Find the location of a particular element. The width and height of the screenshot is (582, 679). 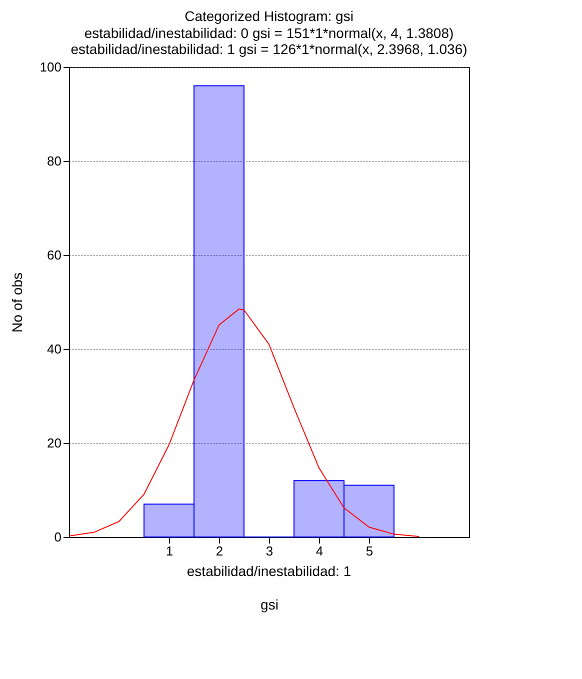

x-tick-label: 3 is located at coordinates (270, 551).